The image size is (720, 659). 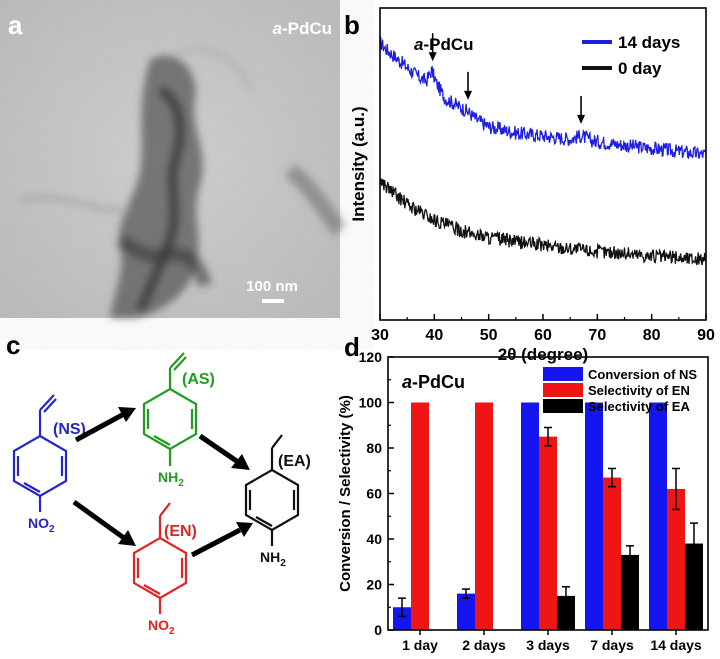 What do you see at coordinates (484, 645) in the screenshot?
I see `bar-x-tick-label: 2 days` at bounding box center [484, 645].